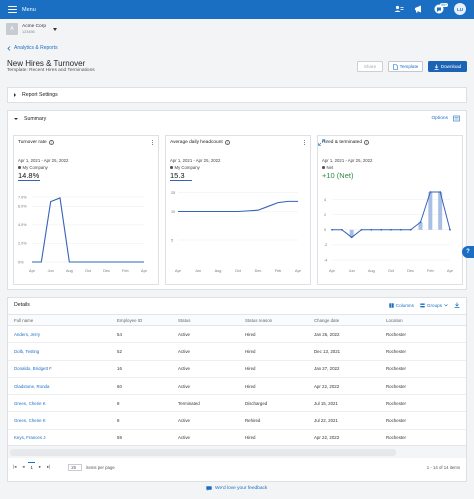 This screenshot has height=499, width=474. I want to click on notifications-icon: 99+, so click(441, 8).